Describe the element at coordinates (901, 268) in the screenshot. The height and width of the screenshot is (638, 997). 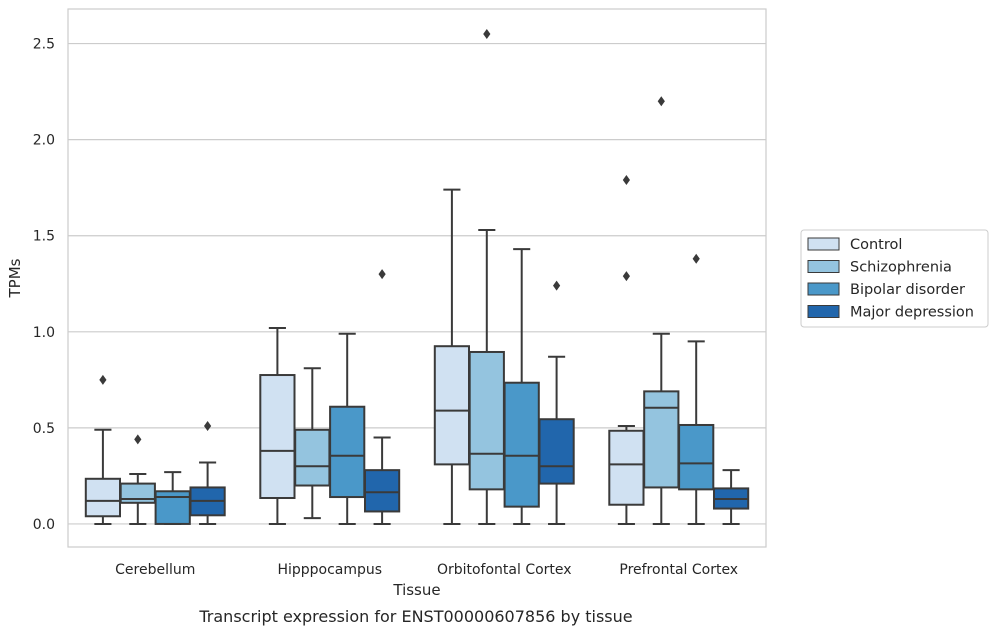
I see `legend-label: Schizophrenia` at that location.